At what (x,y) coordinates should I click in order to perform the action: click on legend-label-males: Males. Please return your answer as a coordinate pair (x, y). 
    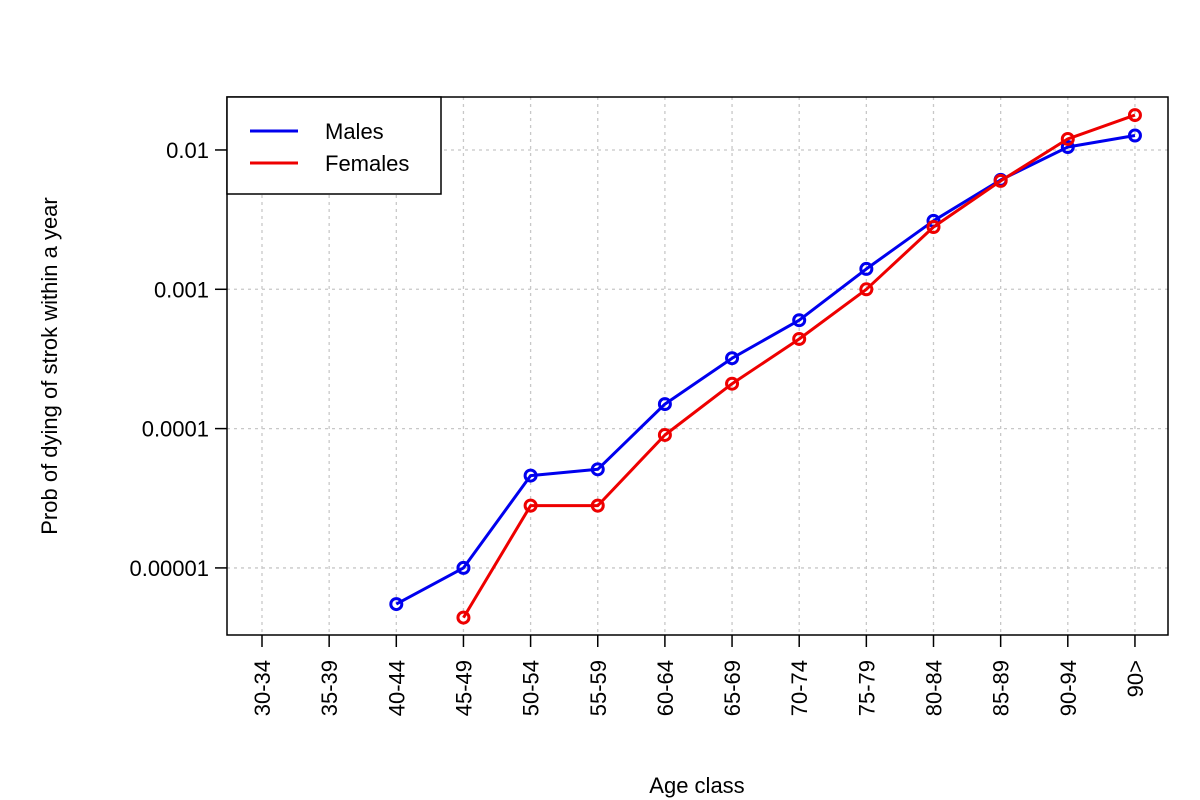
    Looking at the image, I should click on (354, 131).